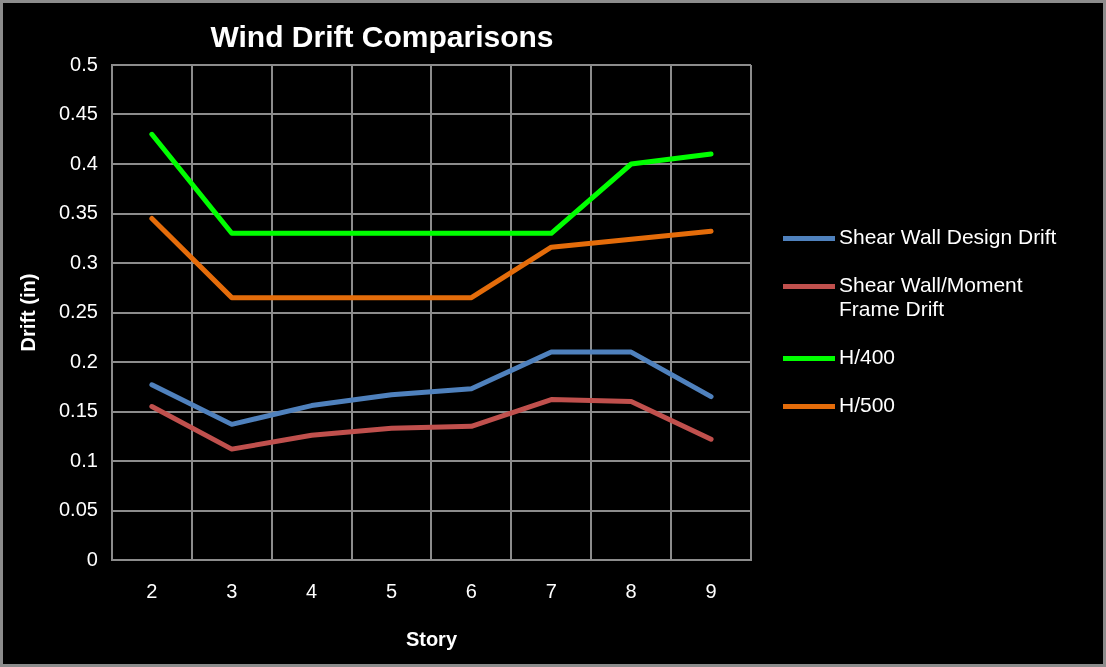 The width and height of the screenshot is (1106, 667). I want to click on y-tick-label: 0.5, so click(84, 63).